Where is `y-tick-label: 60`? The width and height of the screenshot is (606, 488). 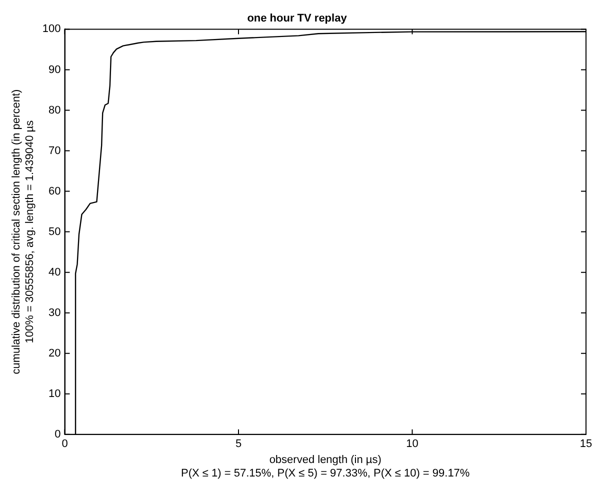 y-tick-label: 60 is located at coordinates (54, 191).